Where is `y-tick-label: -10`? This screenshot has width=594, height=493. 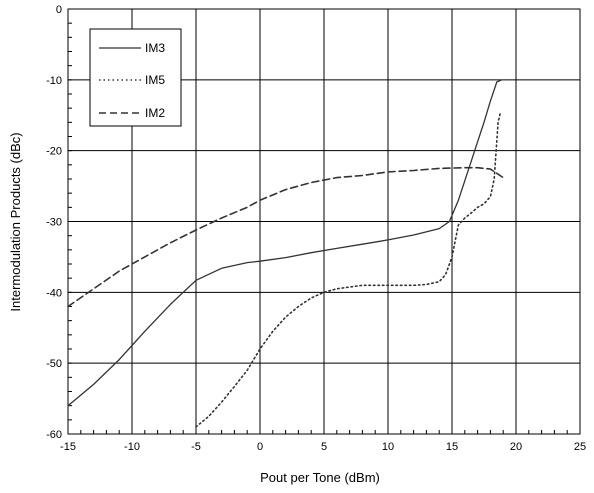
y-tick-label: -10 is located at coordinates (54, 81).